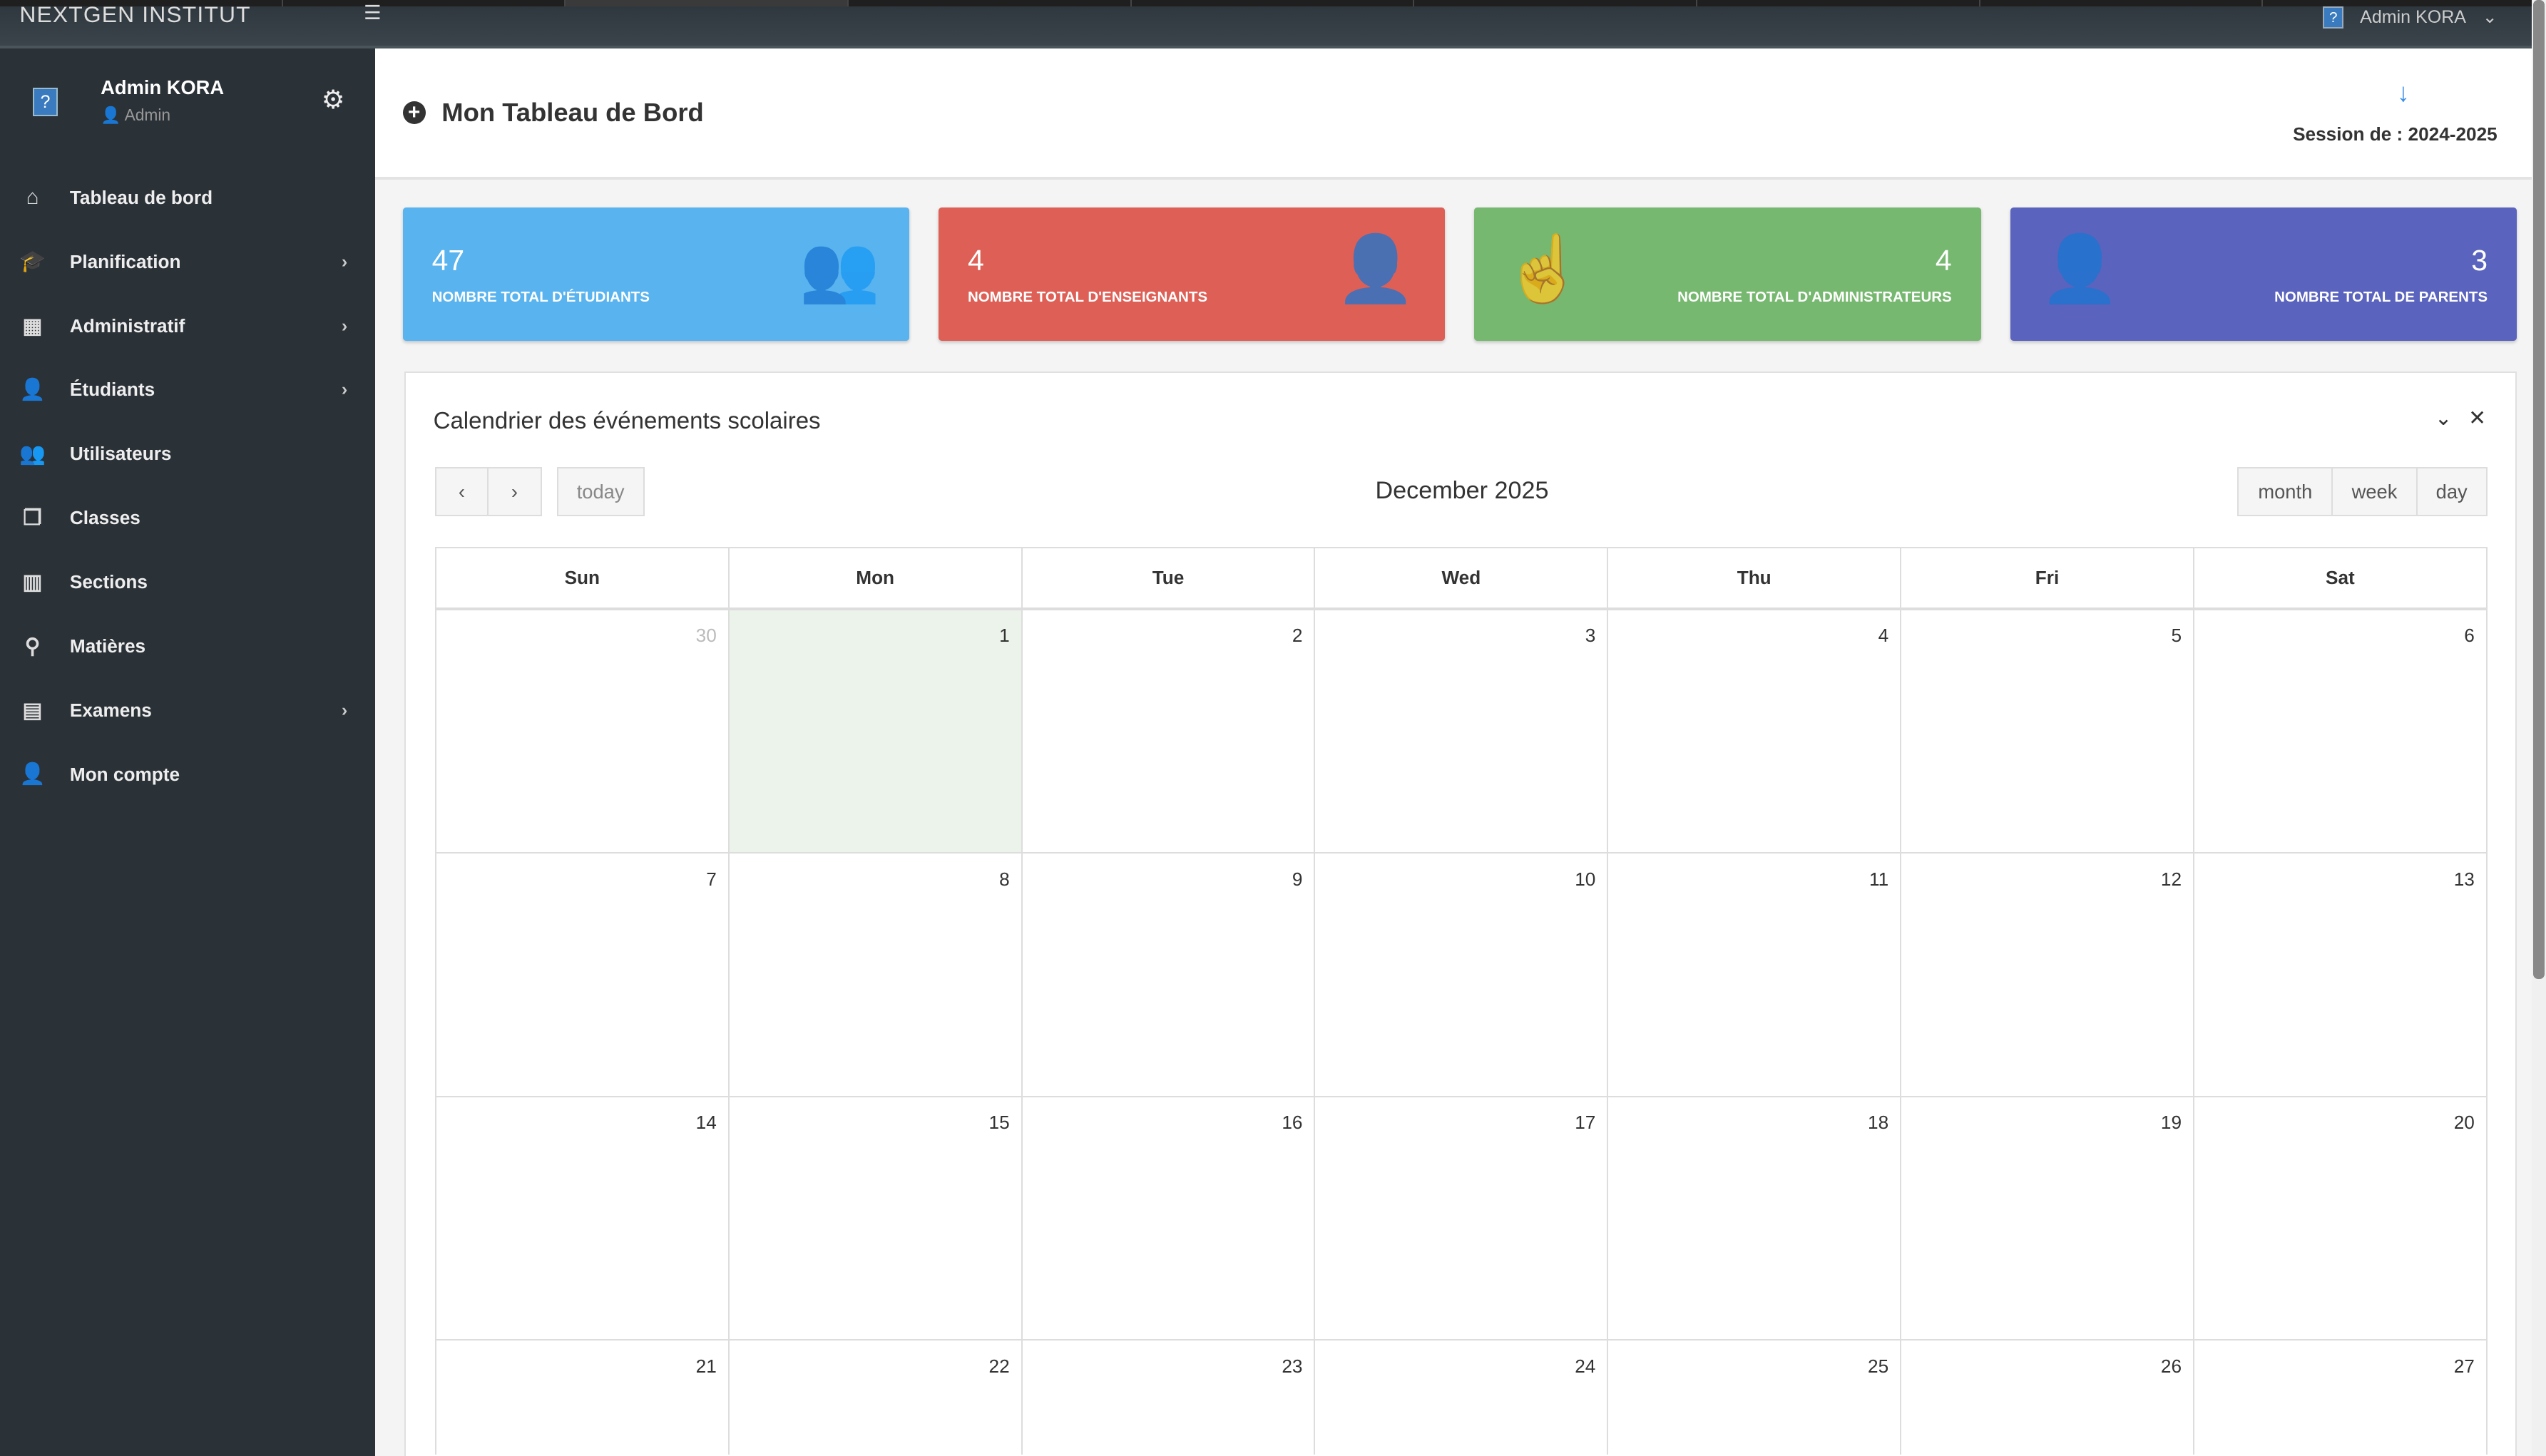  I want to click on calendar-week-row: 21 22 23 24 25 26 27, so click(1461, 1397).